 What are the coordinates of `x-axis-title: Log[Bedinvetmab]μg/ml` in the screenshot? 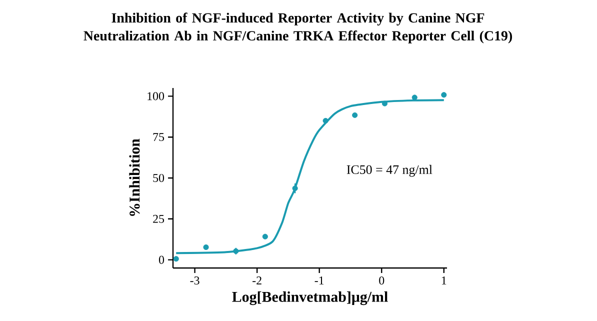 It's located at (310, 298).